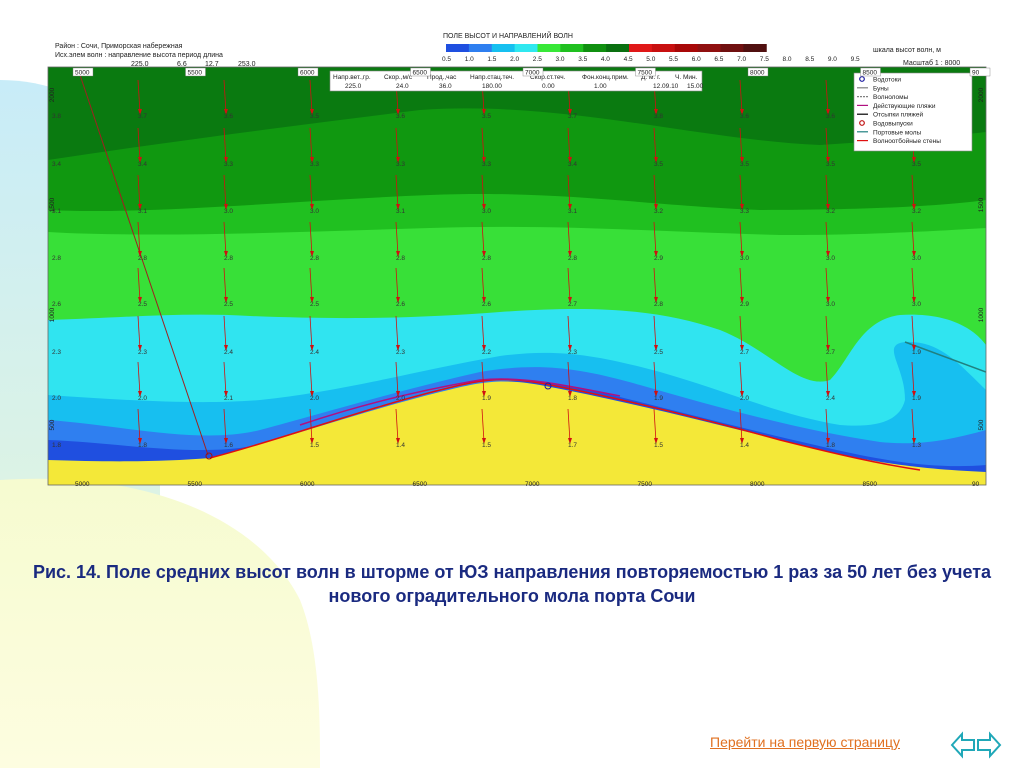 The image size is (1024, 768). I want to click on seawall-line, so click(565, 424).